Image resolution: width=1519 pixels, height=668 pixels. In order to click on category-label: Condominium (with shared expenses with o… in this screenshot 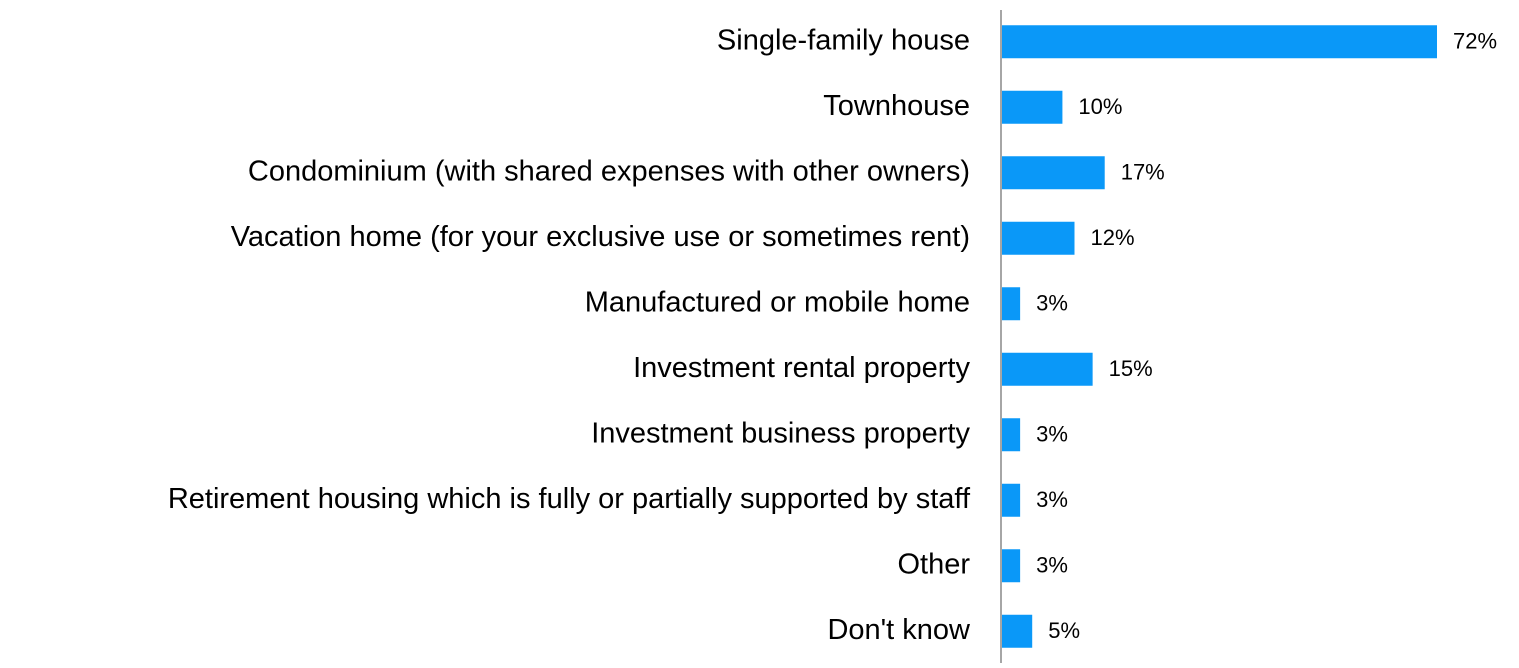, I will do `click(609, 171)`.